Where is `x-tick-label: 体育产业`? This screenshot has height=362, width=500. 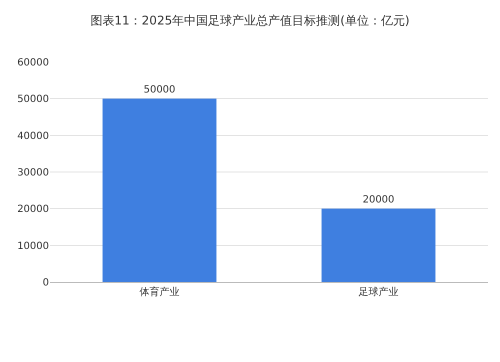
x-tick-label: 体育产业 is located at coordinates (160, 292).